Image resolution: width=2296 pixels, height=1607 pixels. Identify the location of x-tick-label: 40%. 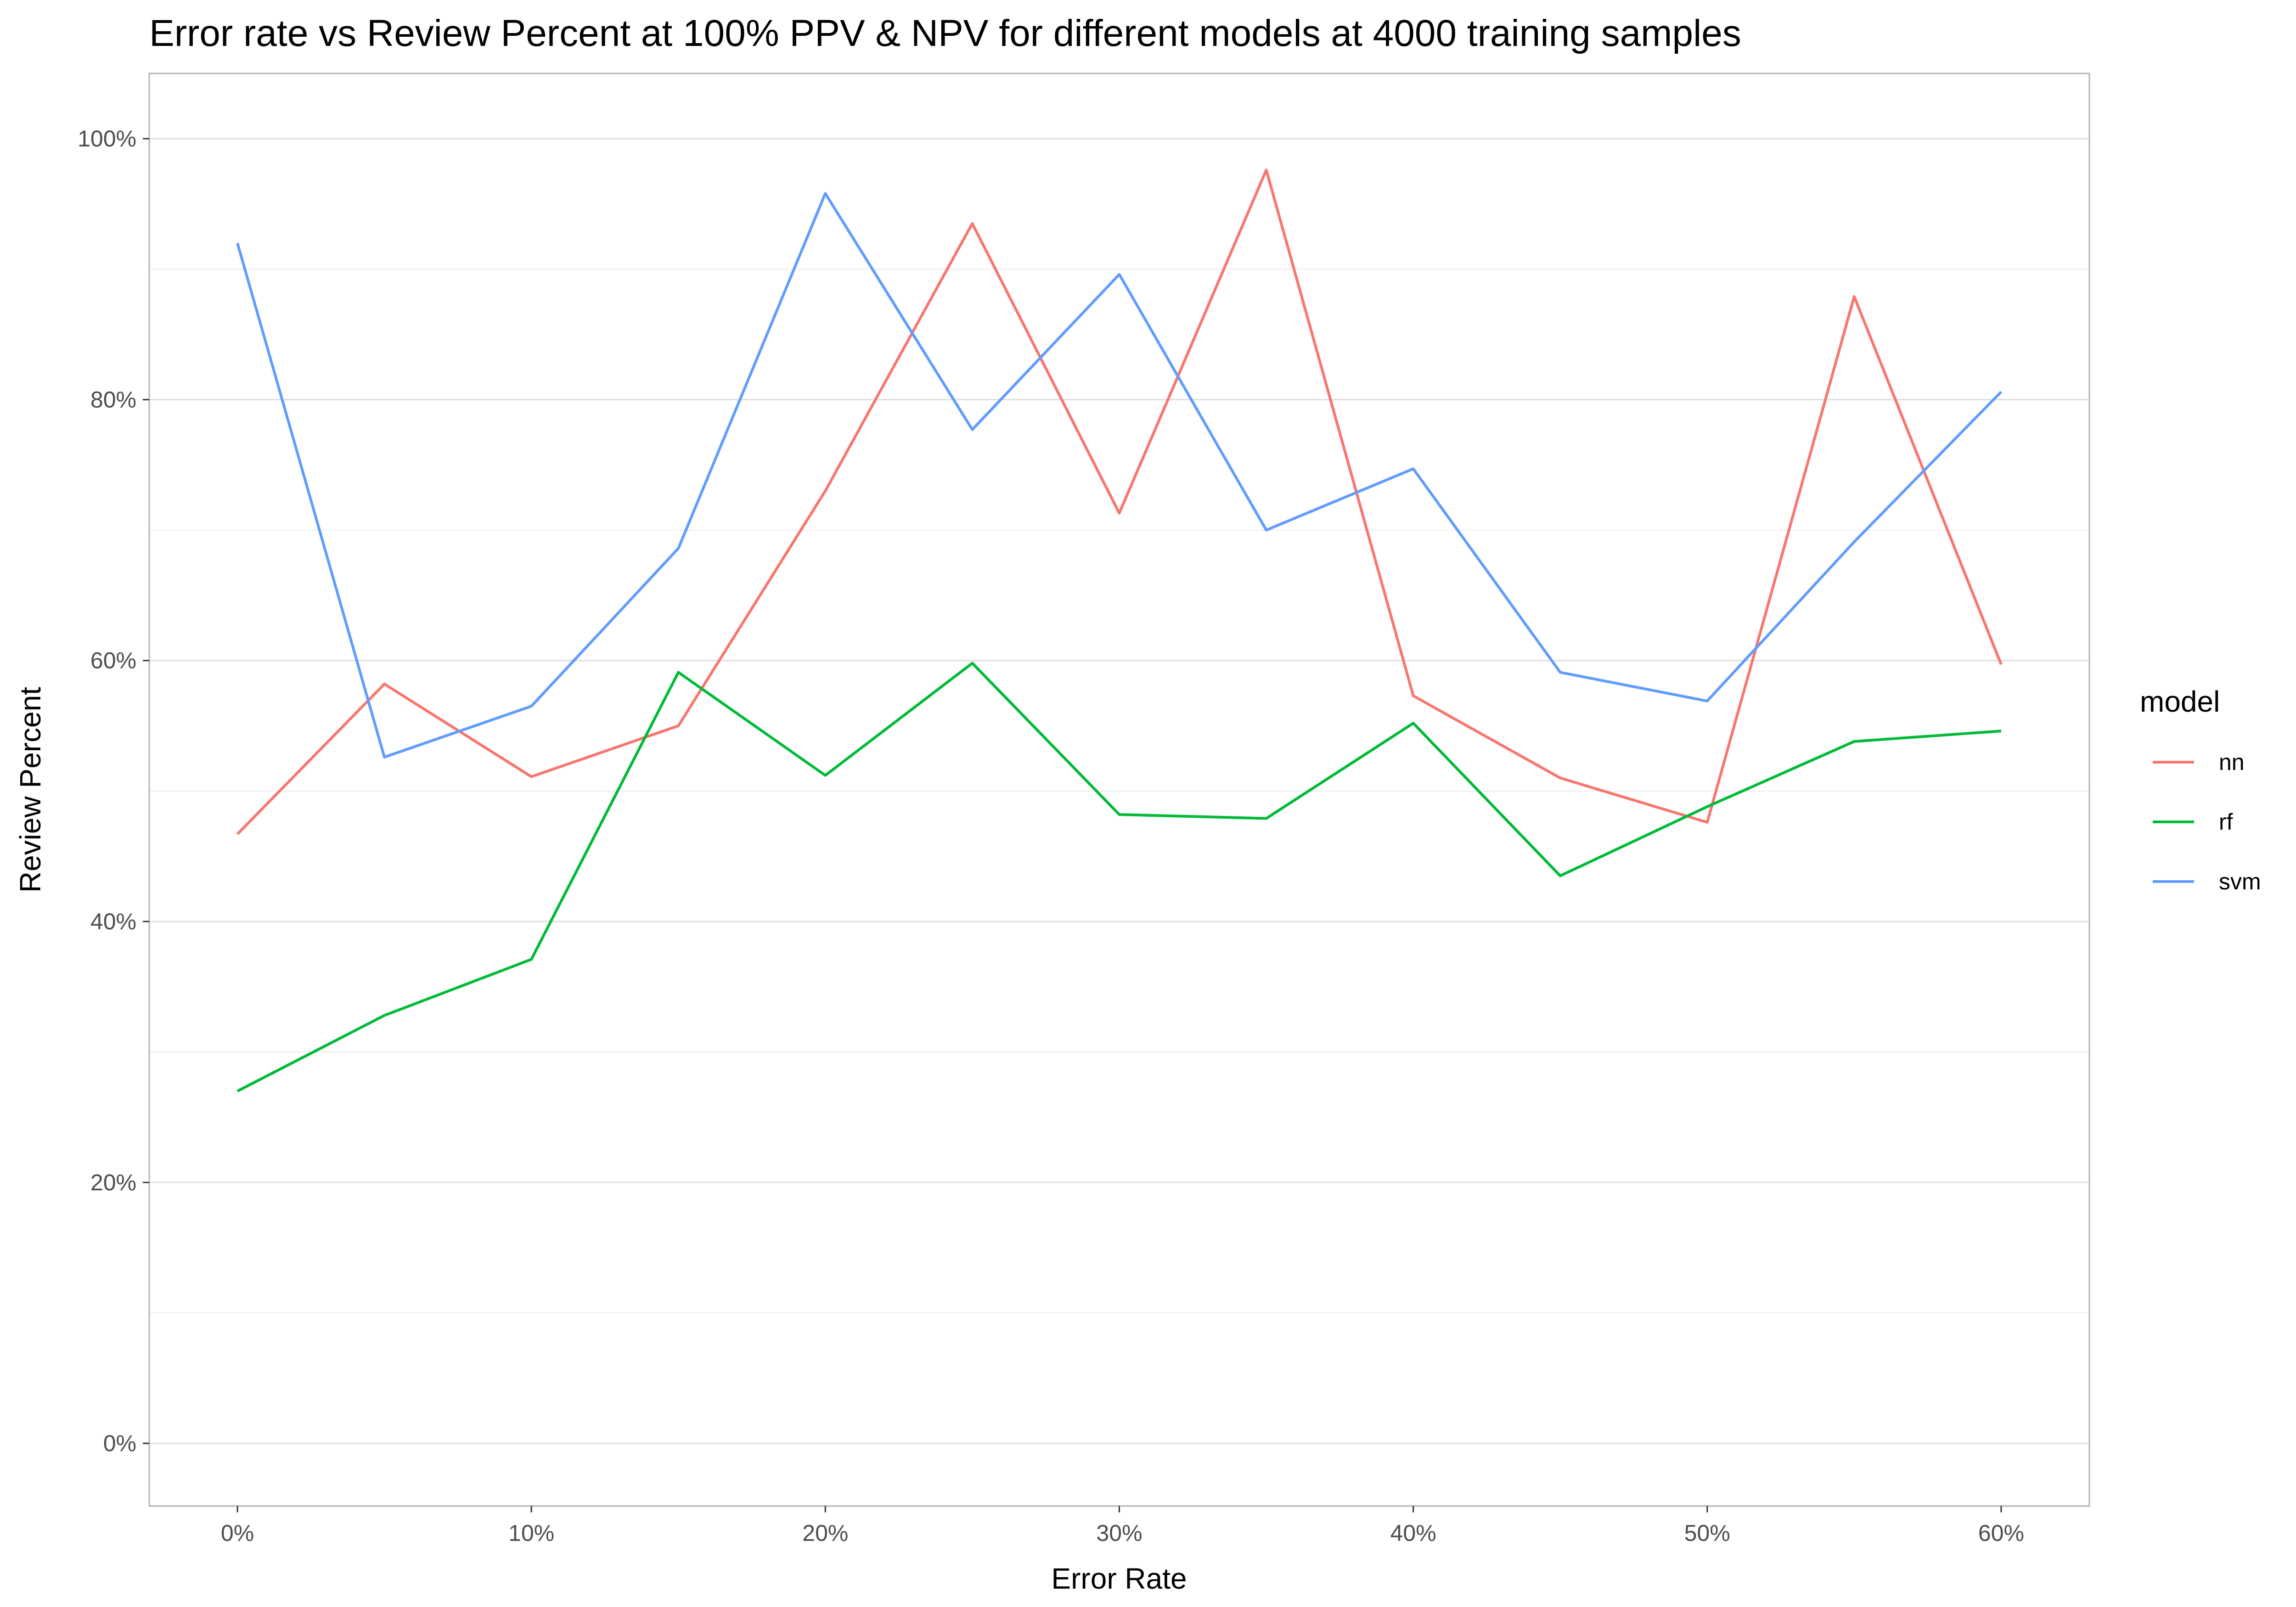
(1413, 1533).